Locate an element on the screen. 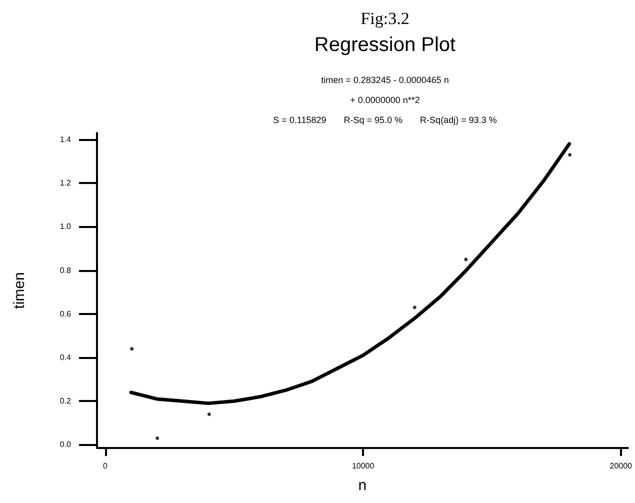  y-tick-label: 0.8 is located at coordinates (66, 270).